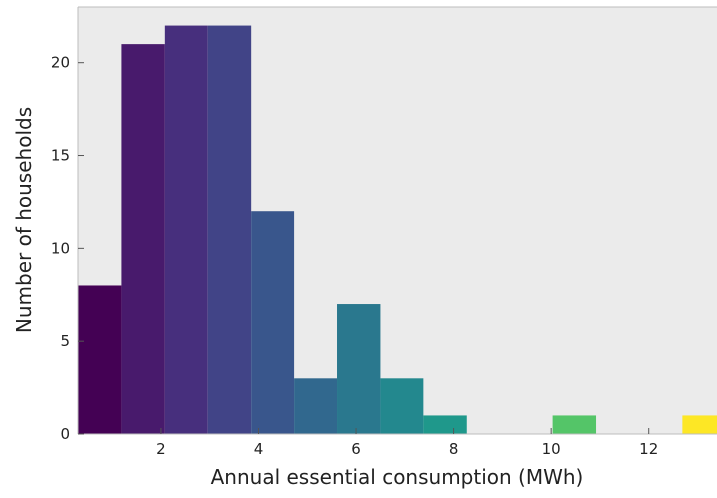  I want to click on y-ticks-group: 0 5 10 15 20, so click(67, 248).